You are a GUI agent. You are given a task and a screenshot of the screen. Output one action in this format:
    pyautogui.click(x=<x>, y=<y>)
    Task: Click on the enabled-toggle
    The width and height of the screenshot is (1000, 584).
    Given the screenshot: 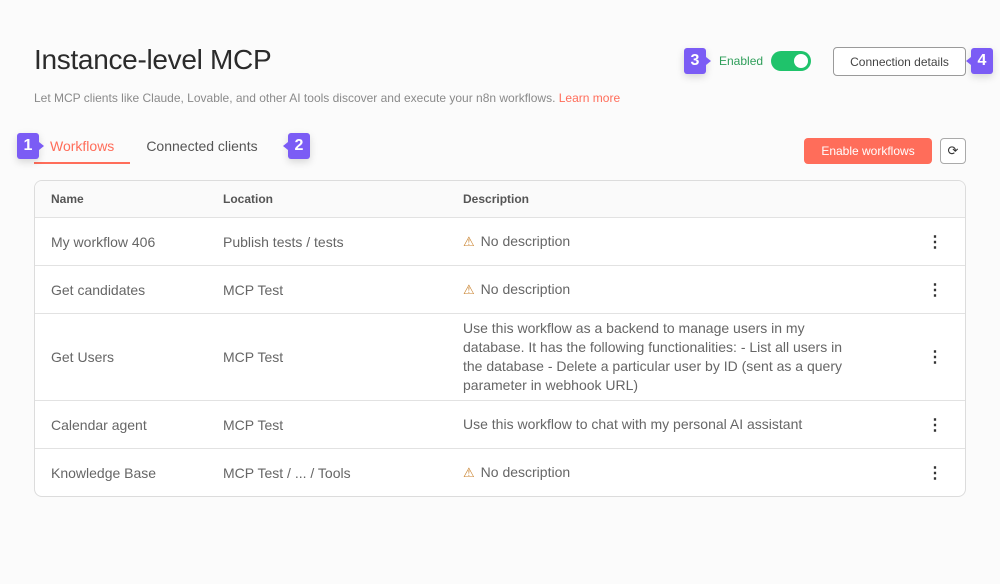 What is the action you would take?
    pyautogui.click(x=791, y=61)
    